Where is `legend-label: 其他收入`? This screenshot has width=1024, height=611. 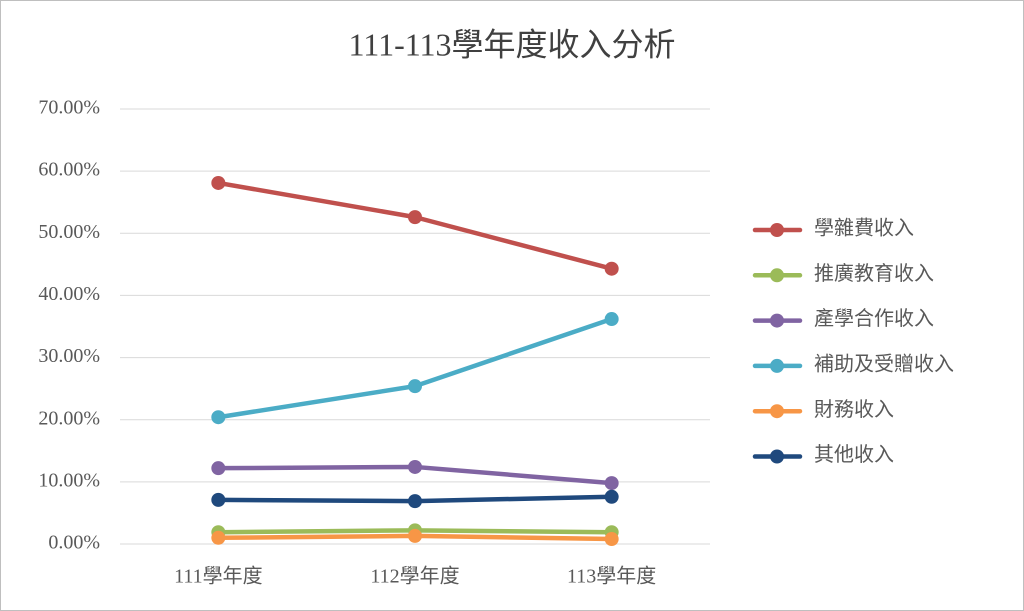
legend-label: 其他收入 is located at coordinates (854, 454).